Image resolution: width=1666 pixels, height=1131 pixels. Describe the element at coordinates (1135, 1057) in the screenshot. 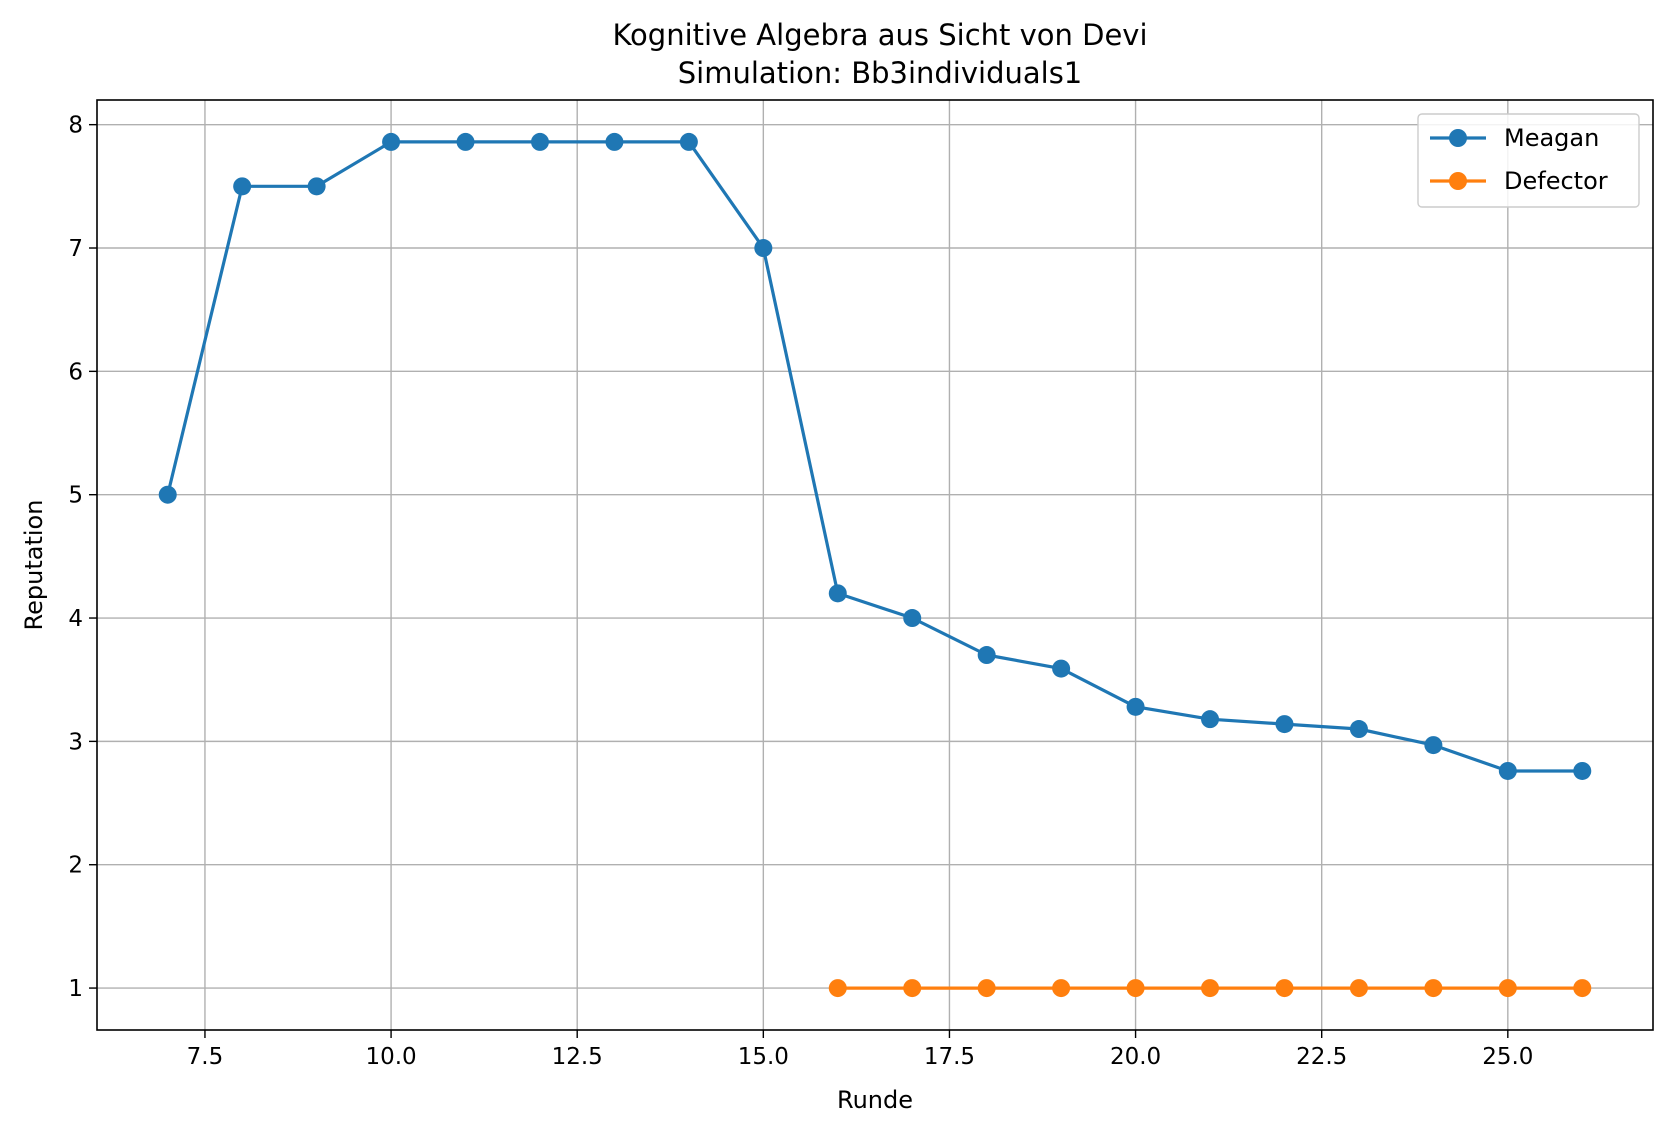

I see `x-tick-label: 20.0` at that location.